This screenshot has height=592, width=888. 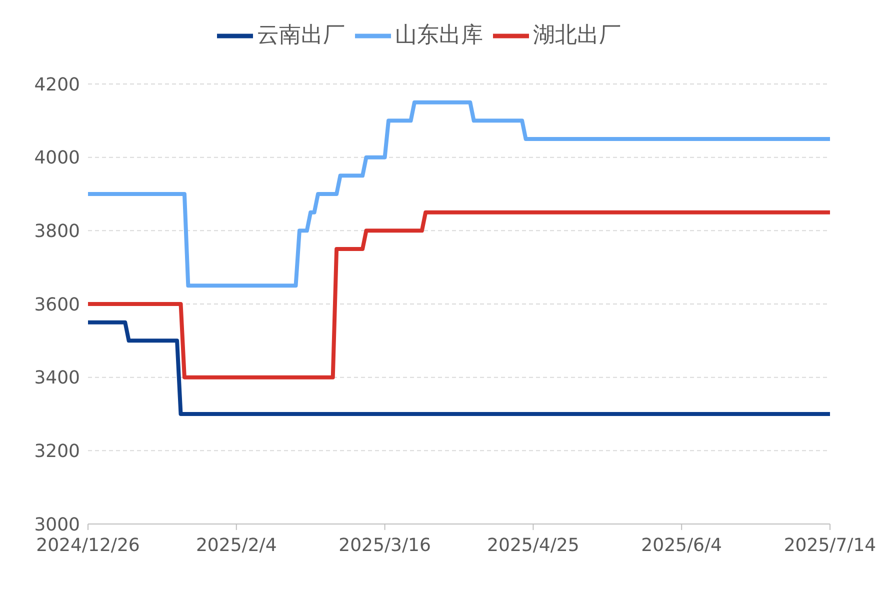 What do you see at coordinates (681, 545) in the screenshot?
I see `x-tick-label: 2025/6/4` at bounding box center [681, 545].